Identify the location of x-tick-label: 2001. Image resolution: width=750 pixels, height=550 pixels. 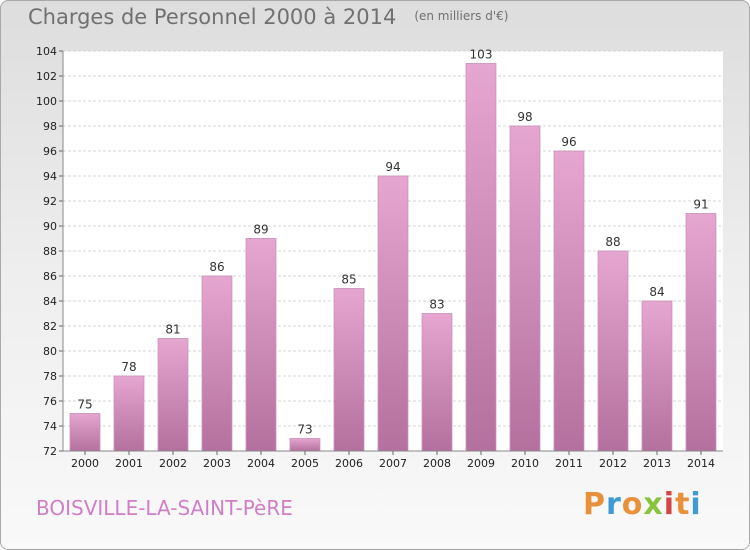
(129, 463).